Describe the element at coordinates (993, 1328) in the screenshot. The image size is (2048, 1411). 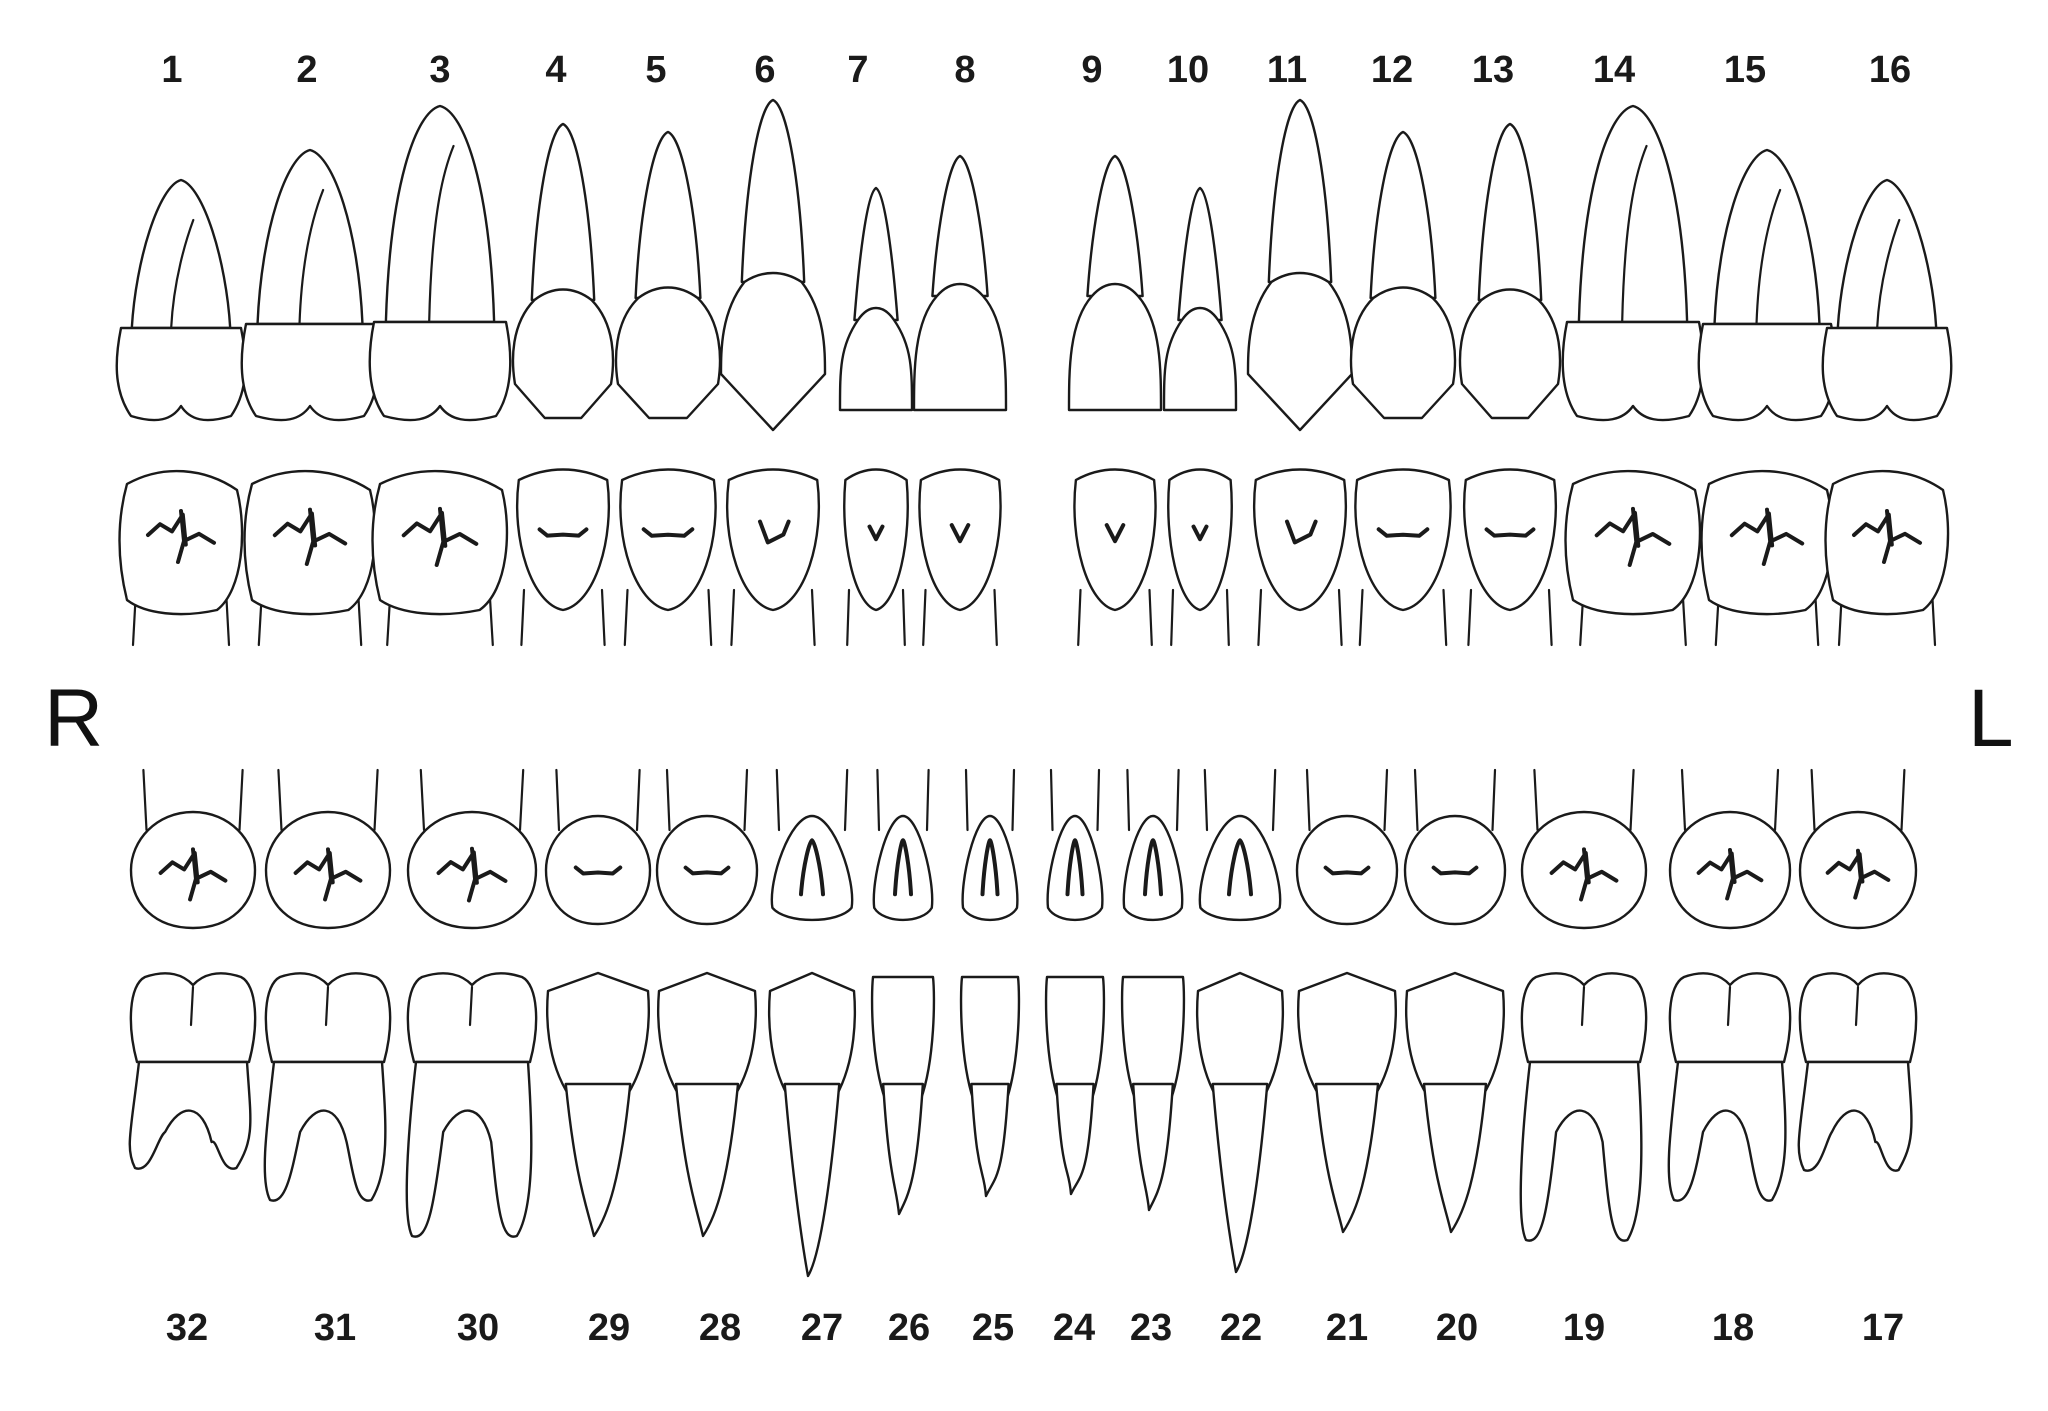
I see `tooth-number: 25` at that location.